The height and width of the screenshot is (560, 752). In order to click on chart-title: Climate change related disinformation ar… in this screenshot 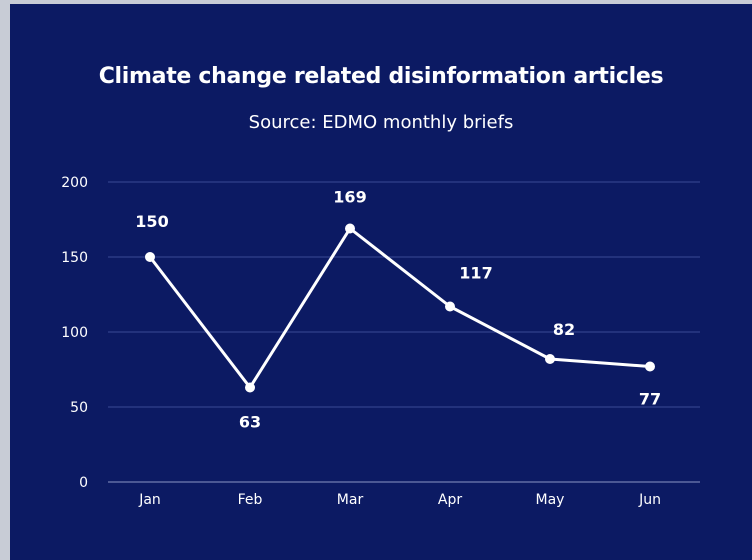, I will do `click(381, 76)`.